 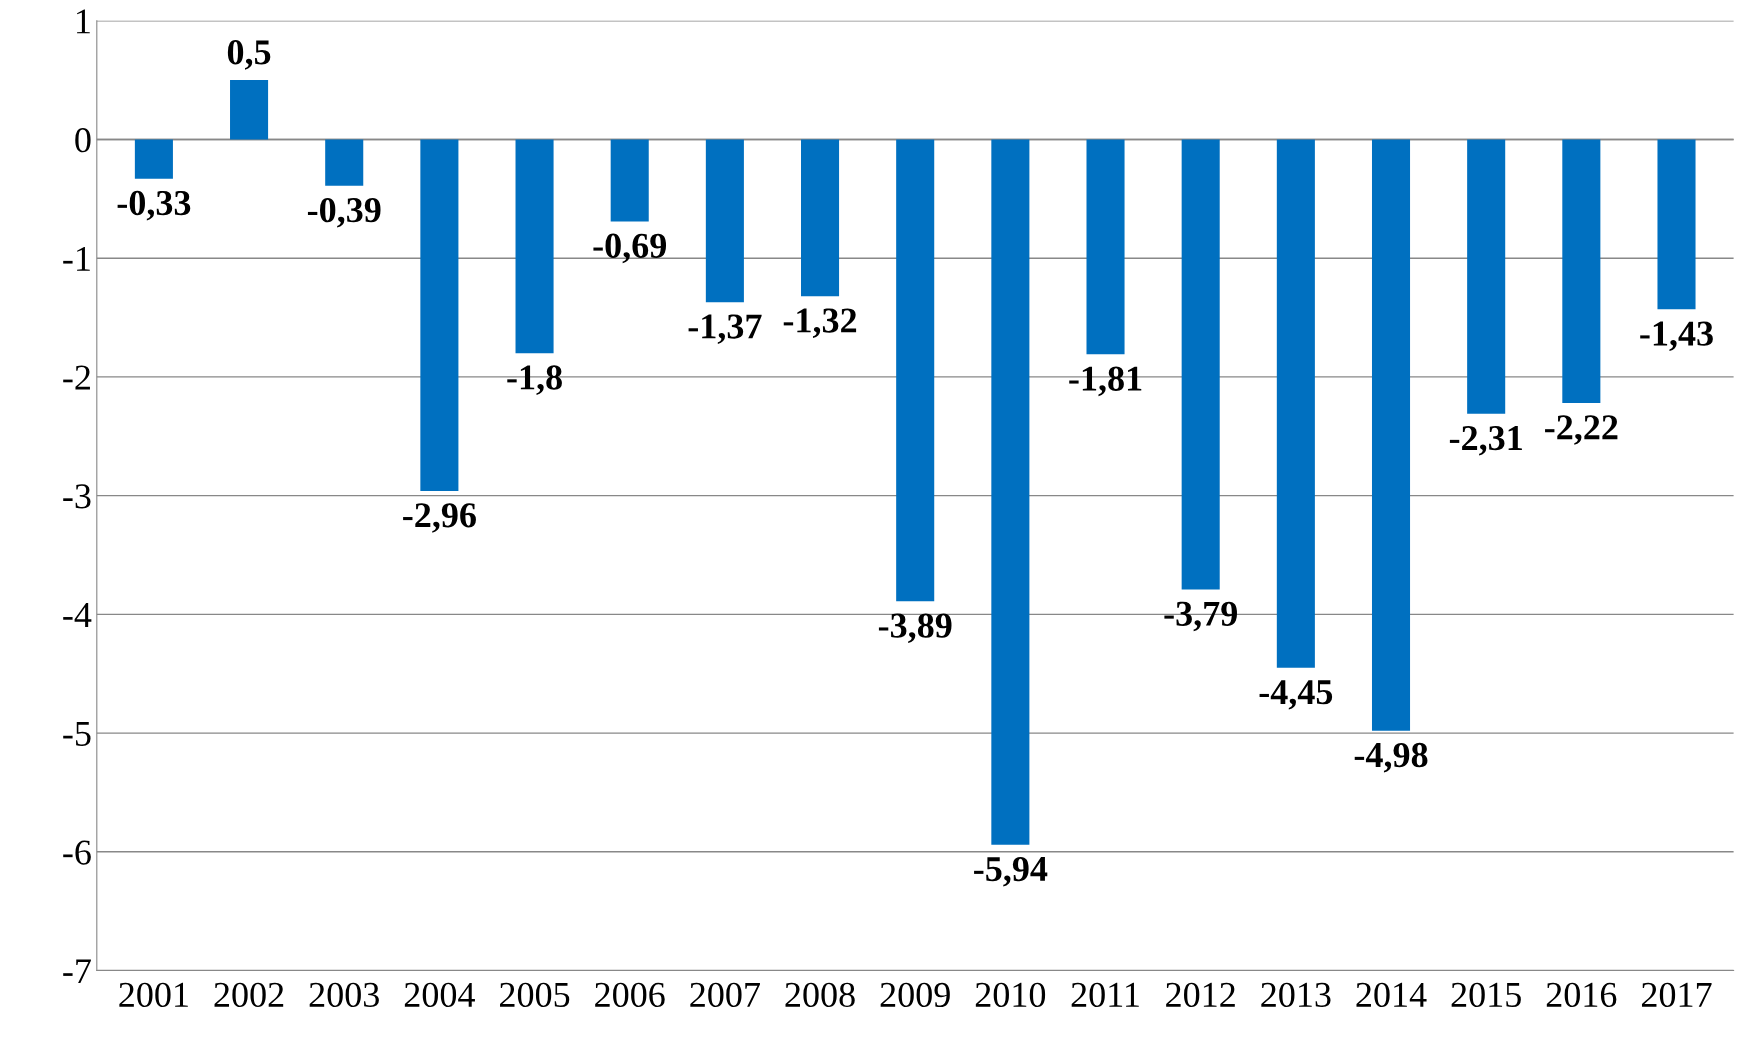 I want to click on x-tick-label: 2011, so click(x=1105, y=995).